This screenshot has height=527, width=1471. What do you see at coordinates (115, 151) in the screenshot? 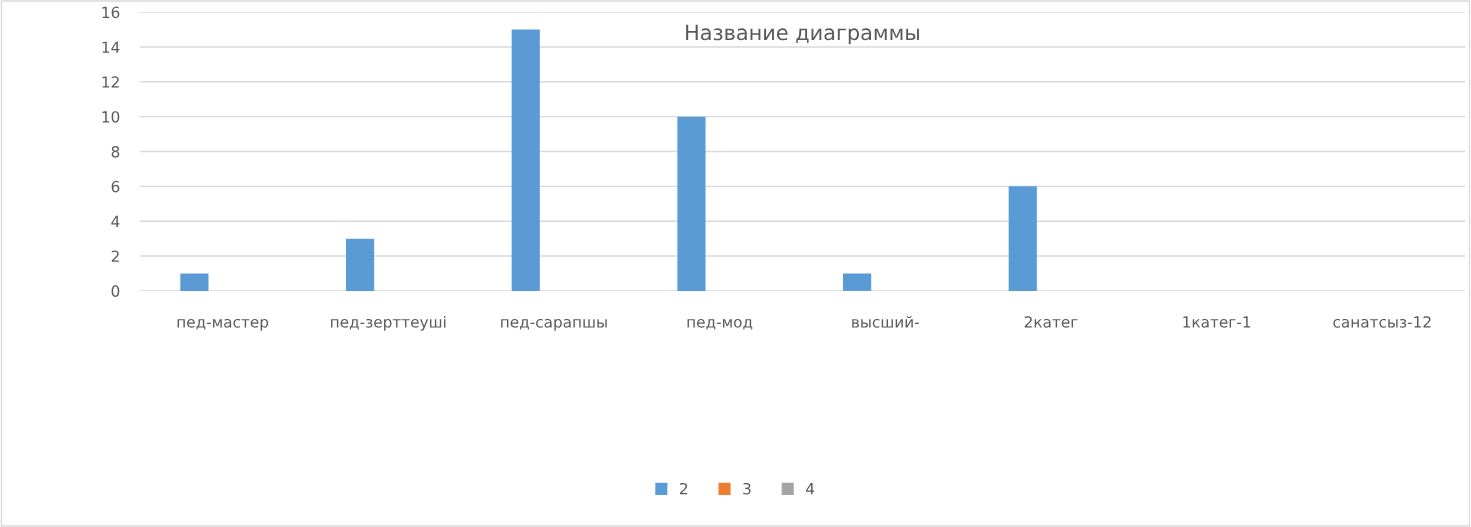
I see `y-tick-label: 8` at bounding box center [115, 151].